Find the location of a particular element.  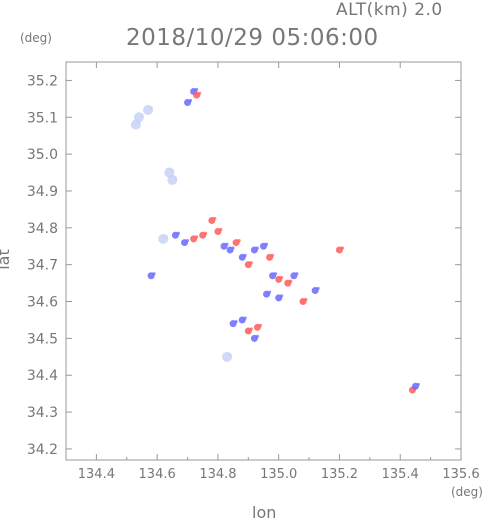

y-tick-label: 34.8 is located at coordinates (42, 229).